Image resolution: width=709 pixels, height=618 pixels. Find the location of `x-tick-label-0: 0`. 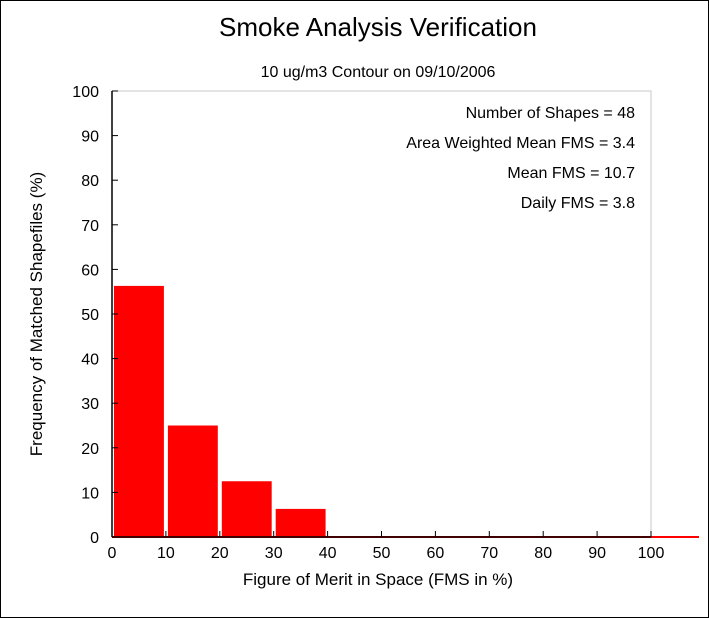

x-tick-label-0: 0 is located at coordinates (112, 553).